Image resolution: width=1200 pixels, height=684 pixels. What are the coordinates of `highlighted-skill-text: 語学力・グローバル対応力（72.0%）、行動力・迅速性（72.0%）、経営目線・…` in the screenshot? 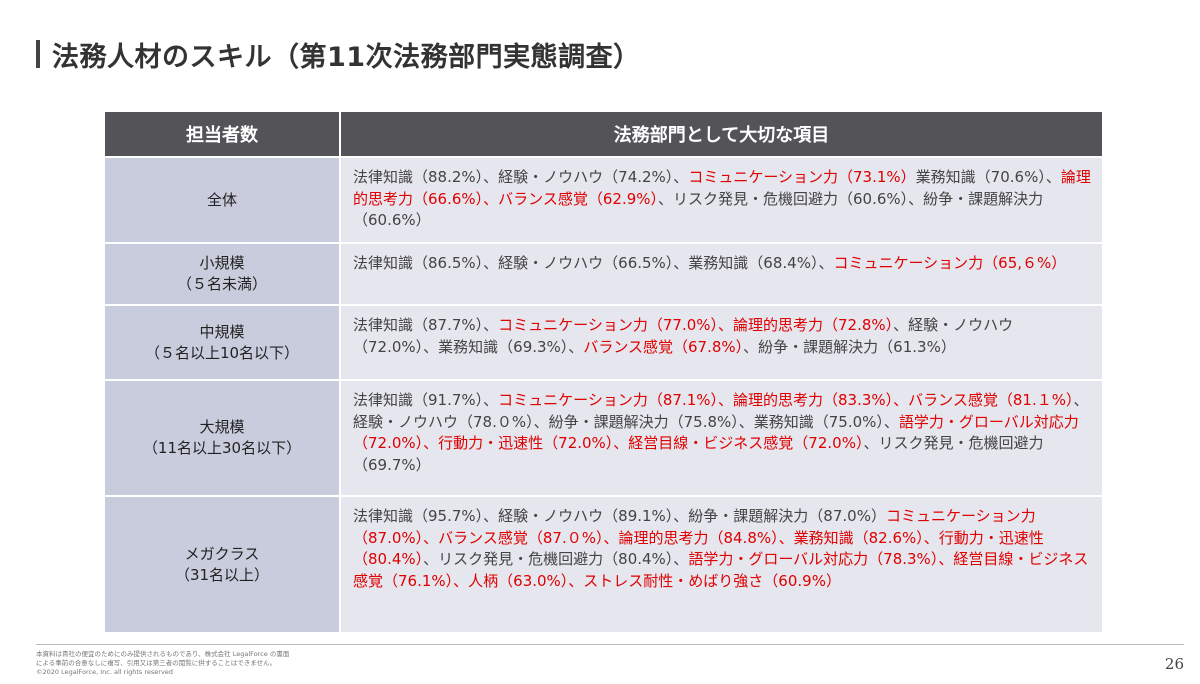 It's located at (716, 432).